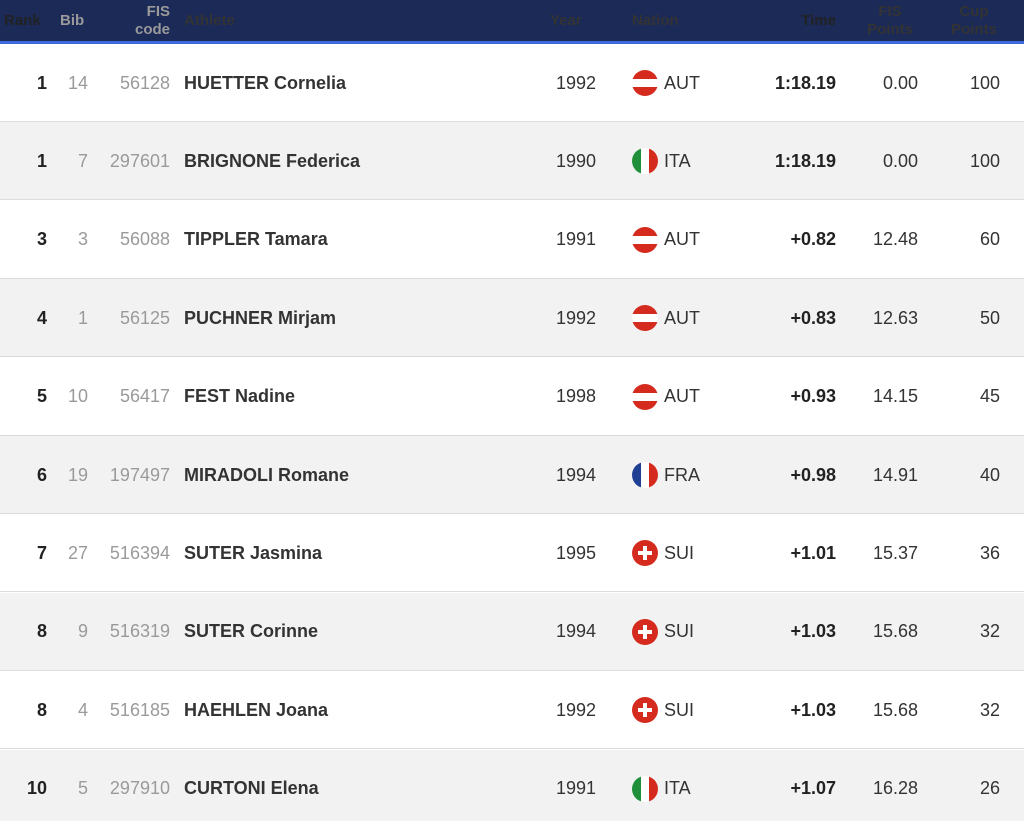  What do you see at coordinates (72, 20) in the screenshot?
I see `header-bib: Bib` at bounding box center [72, 20].